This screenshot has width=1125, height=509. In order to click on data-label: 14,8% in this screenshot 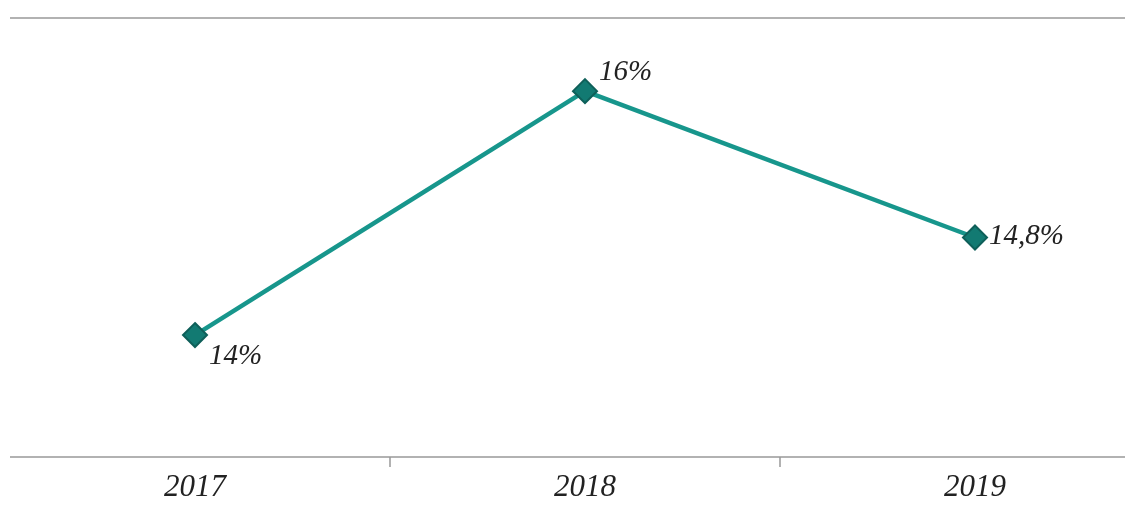, I will do `click(1026, 234)`.